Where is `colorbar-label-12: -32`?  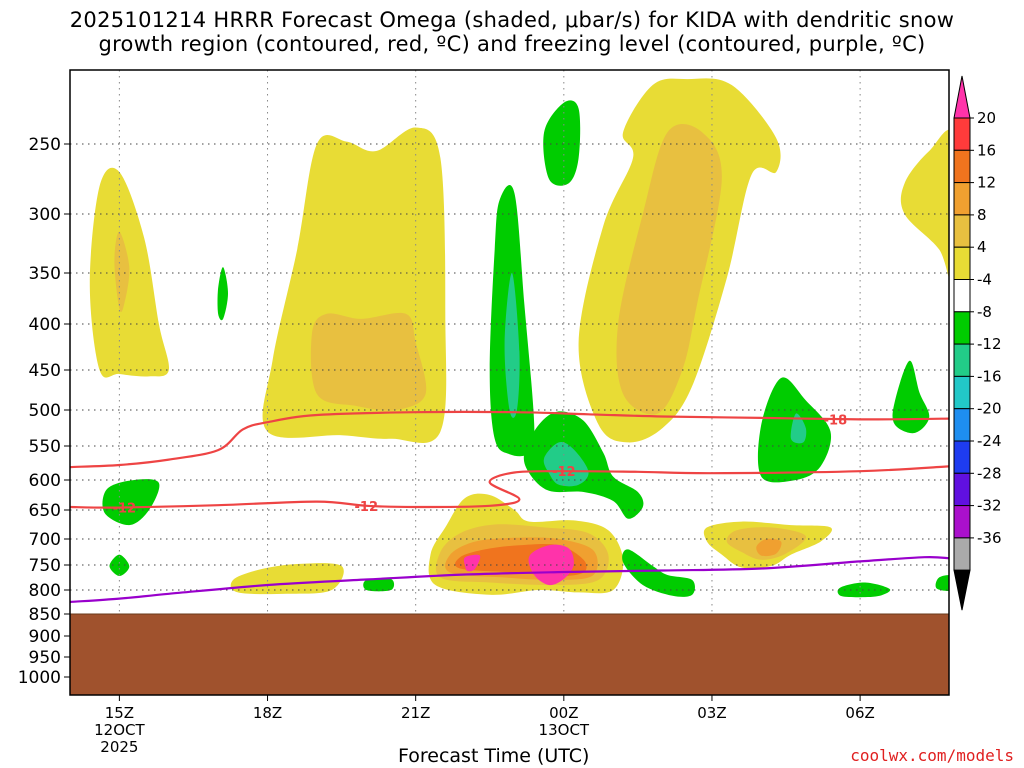
colorbar-label-12: -32 is located at coordinates (989, 506).